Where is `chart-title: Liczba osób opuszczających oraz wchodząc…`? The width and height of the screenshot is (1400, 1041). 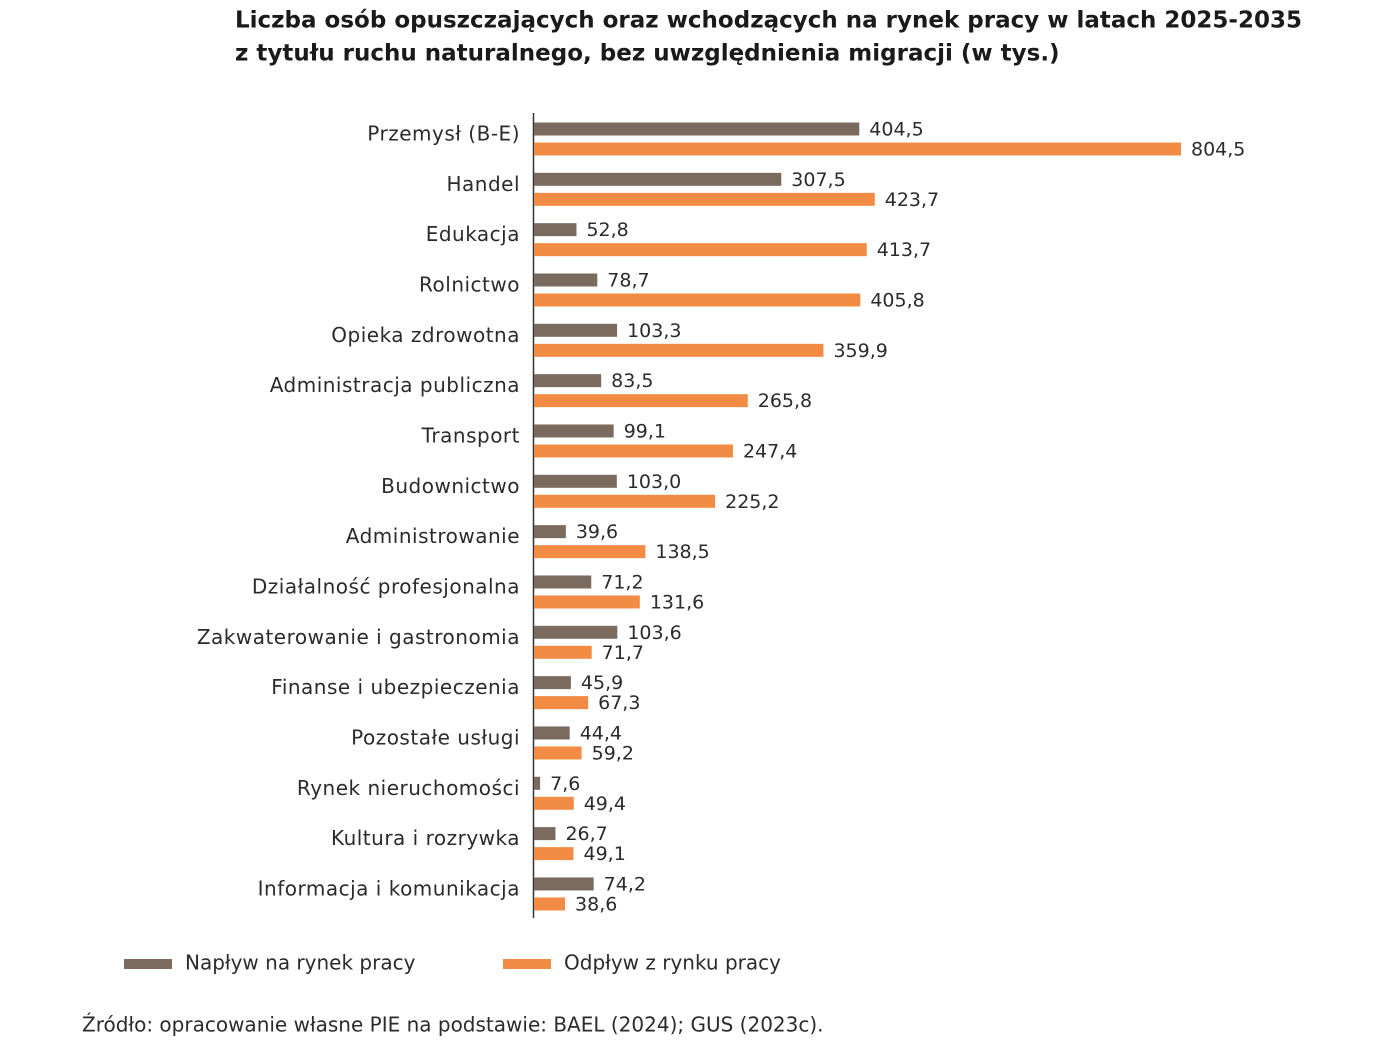 chart-title: Liczba osób opuszczających oraz wchodząc… is located at coordinates (768, 21).